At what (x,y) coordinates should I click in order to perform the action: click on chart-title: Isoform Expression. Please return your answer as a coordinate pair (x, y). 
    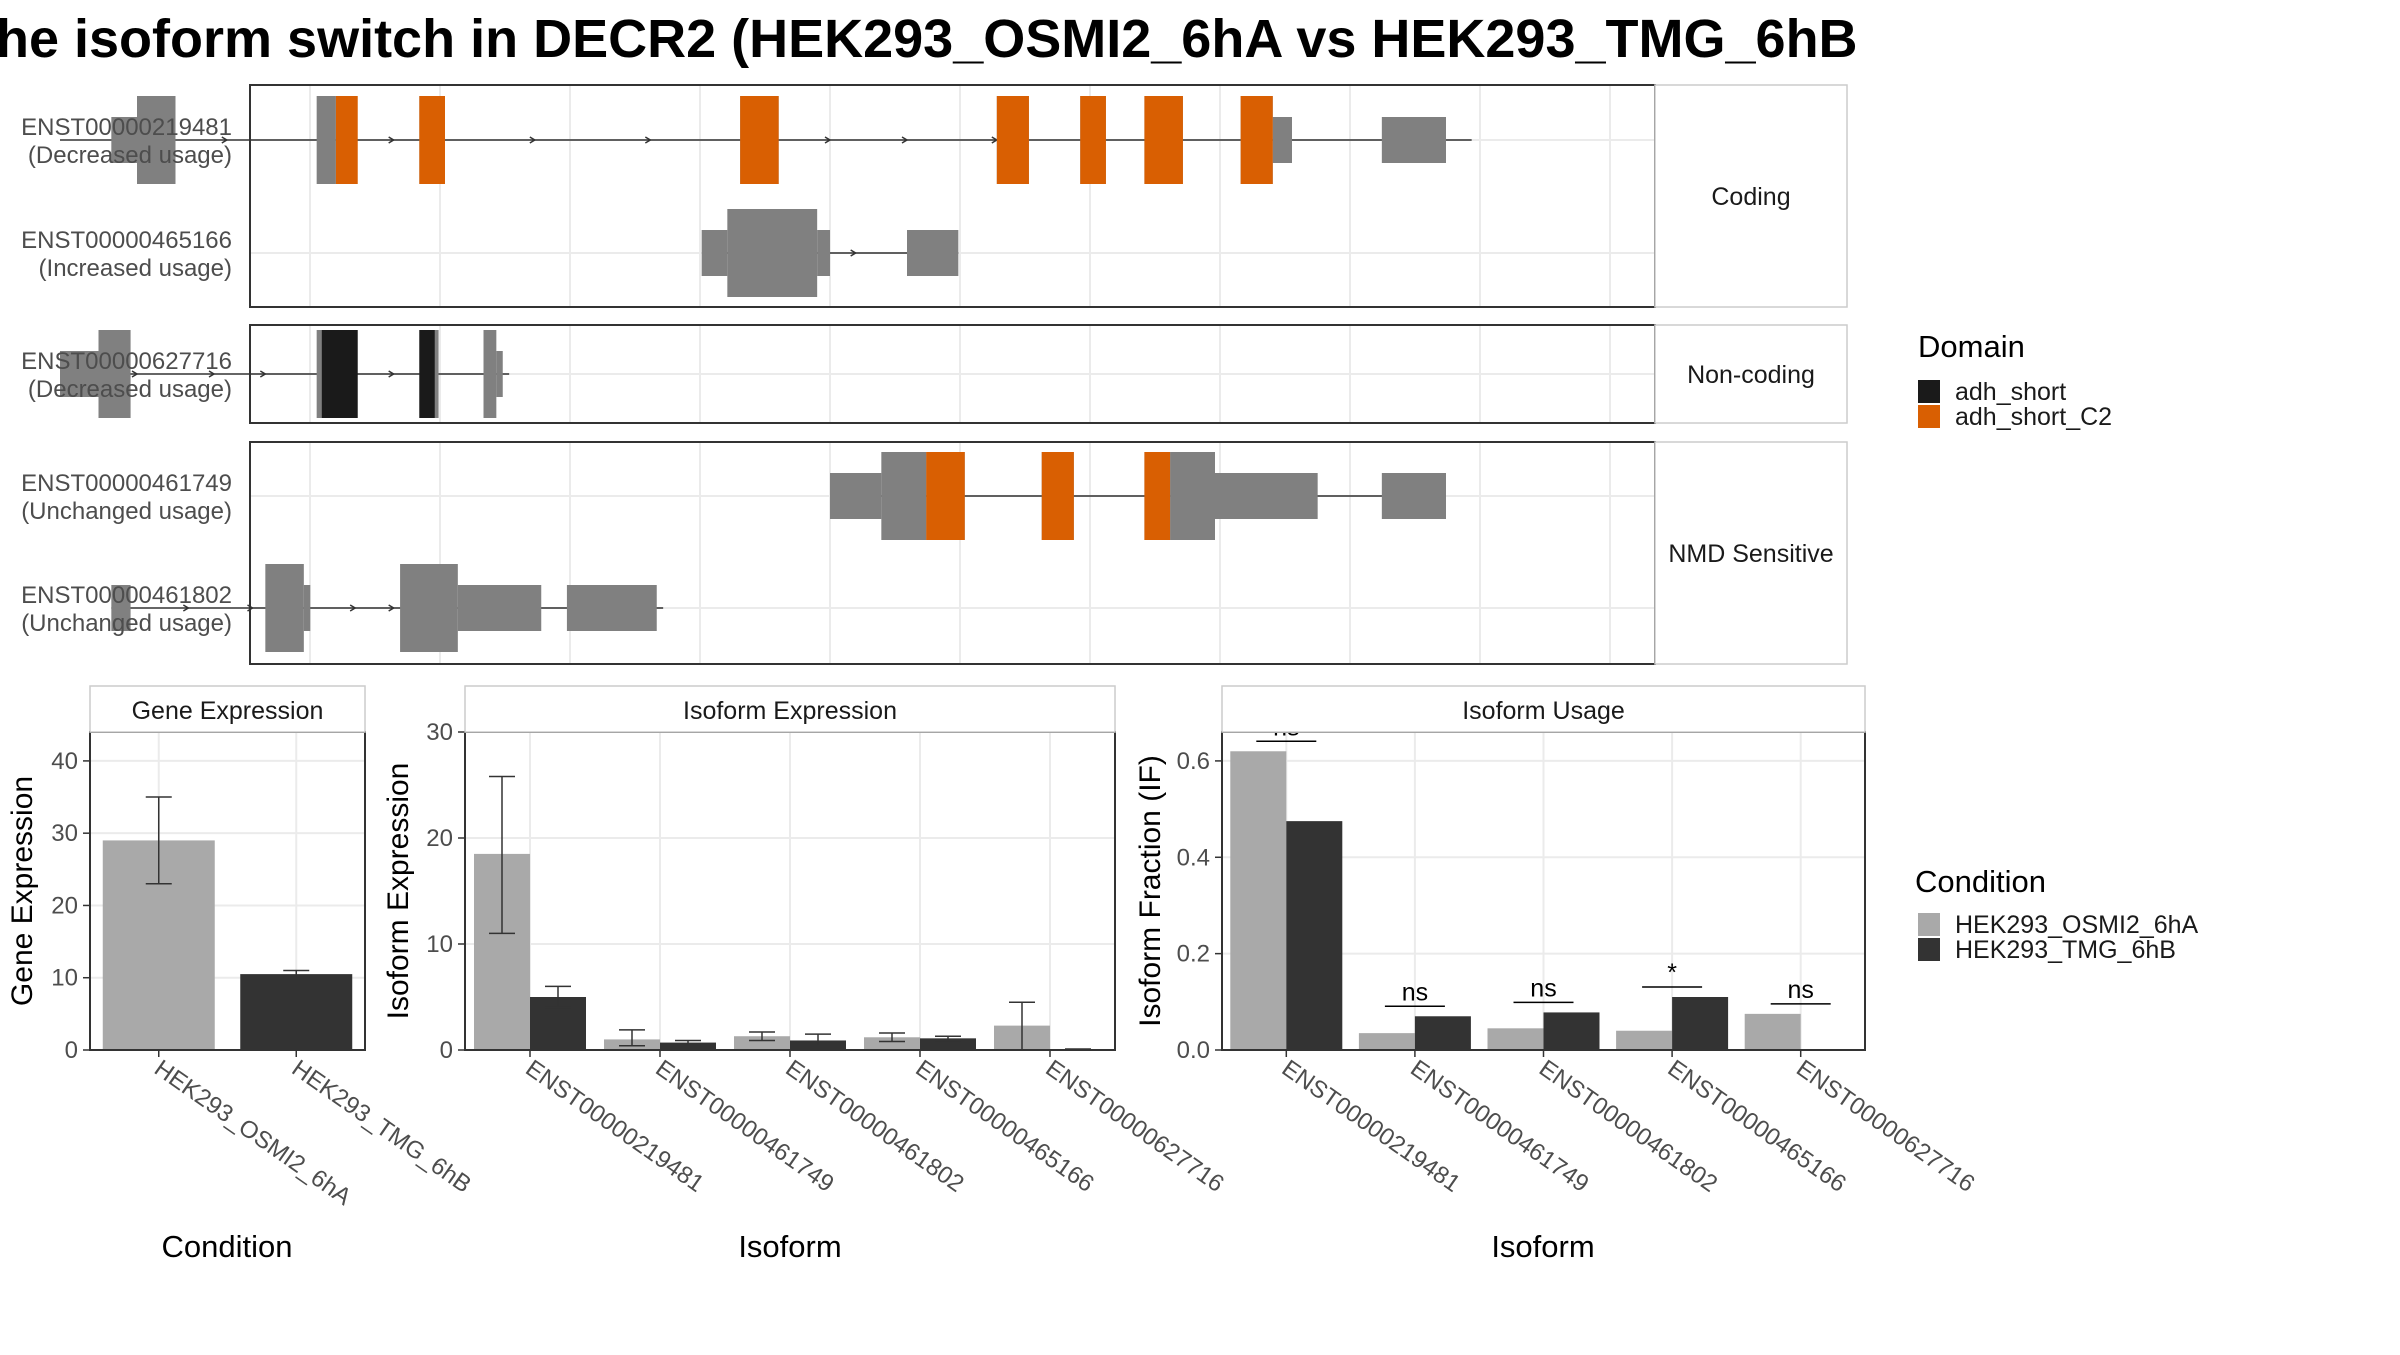
    Looking at the image, I should click on (790, 711).